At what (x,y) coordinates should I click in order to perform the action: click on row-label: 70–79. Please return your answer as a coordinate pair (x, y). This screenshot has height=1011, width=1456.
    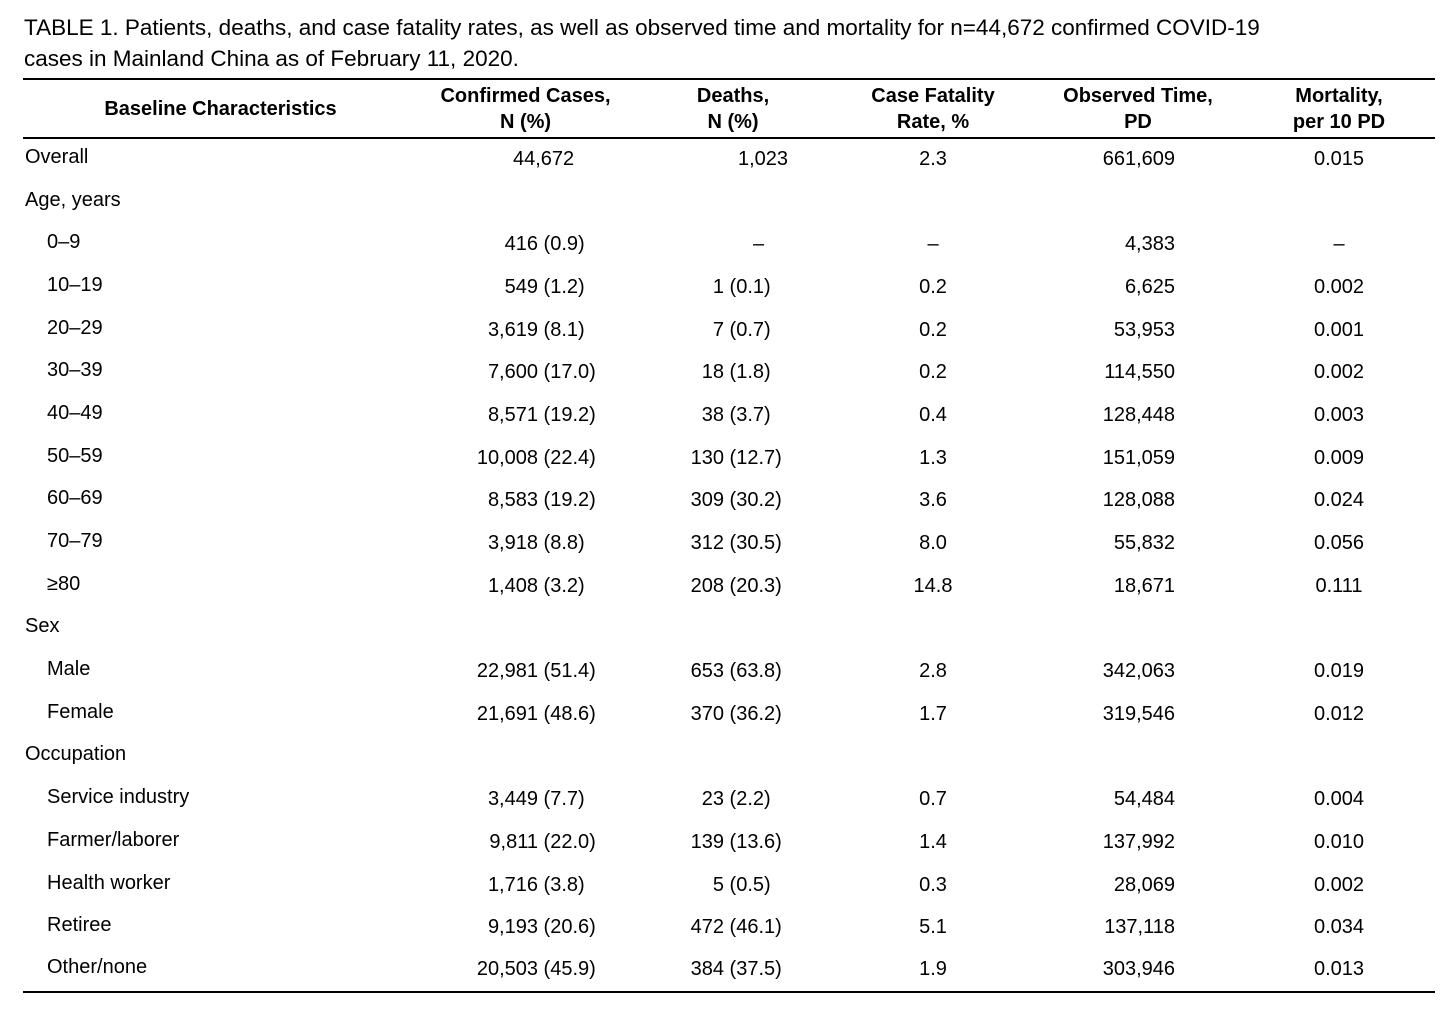
    Looking at the image, I should click on (75, 541).